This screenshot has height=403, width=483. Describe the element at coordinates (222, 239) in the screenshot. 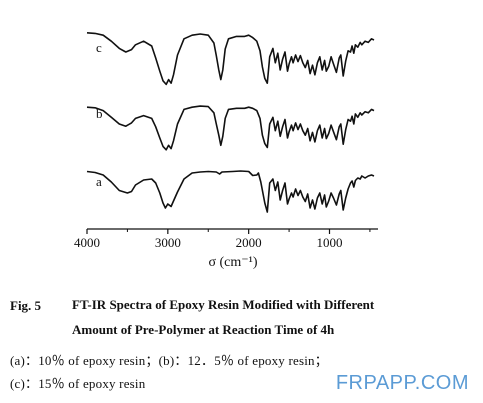

I see `x-axis-ticks: 4000 3000 2000 1000` at that location.